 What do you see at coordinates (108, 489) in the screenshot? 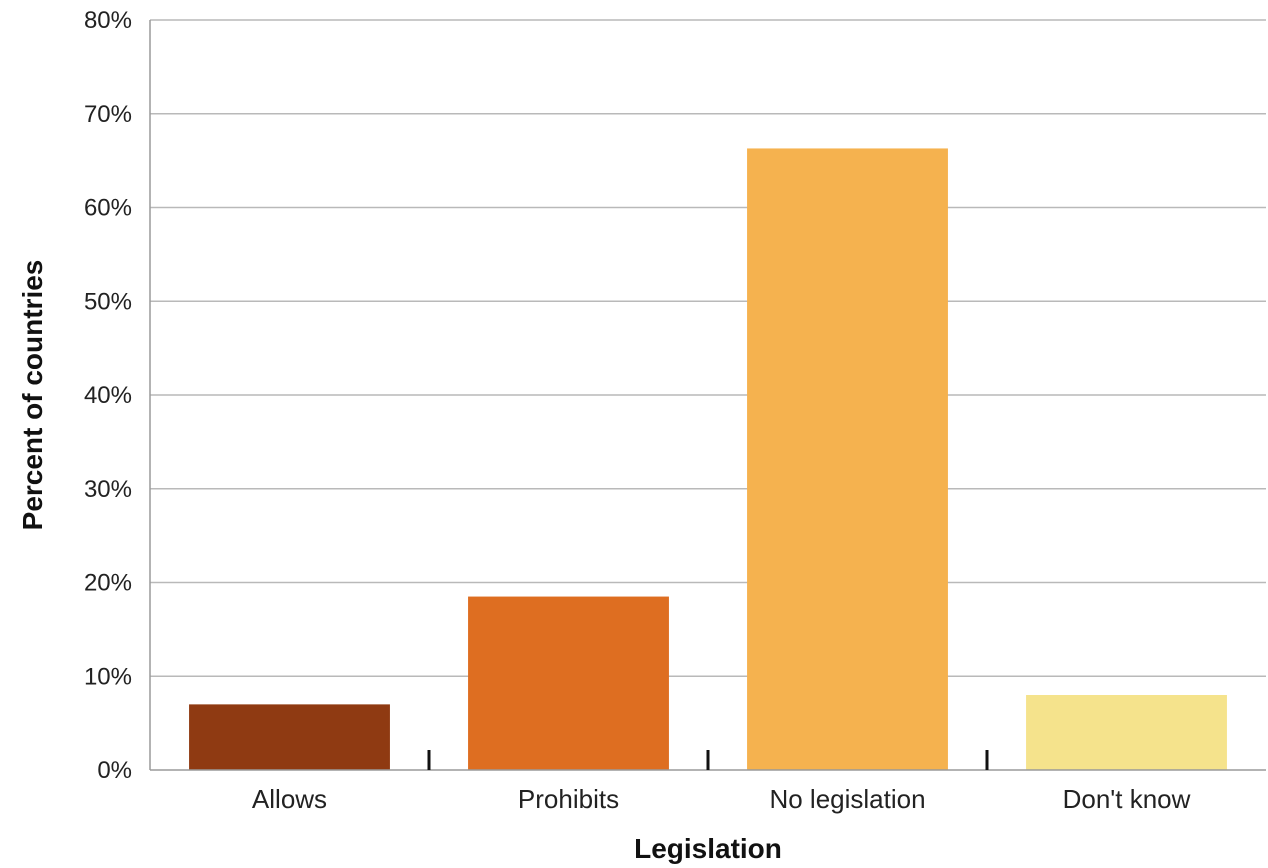
I see `y-tick-label: 30%` at bounding box center [108, 489].